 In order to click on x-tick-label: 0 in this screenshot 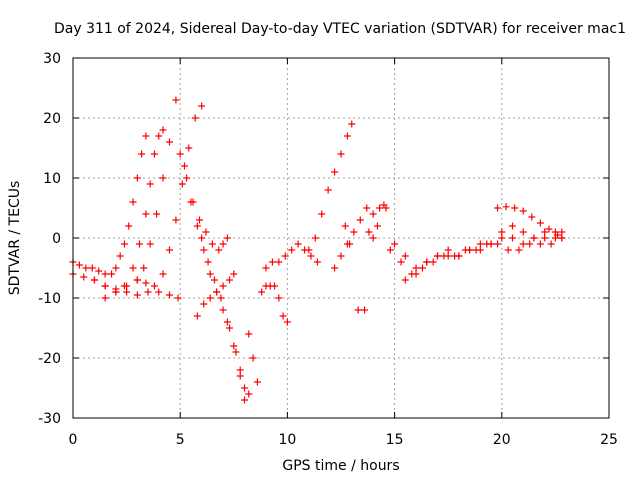, I will do `click(73, 440)`.